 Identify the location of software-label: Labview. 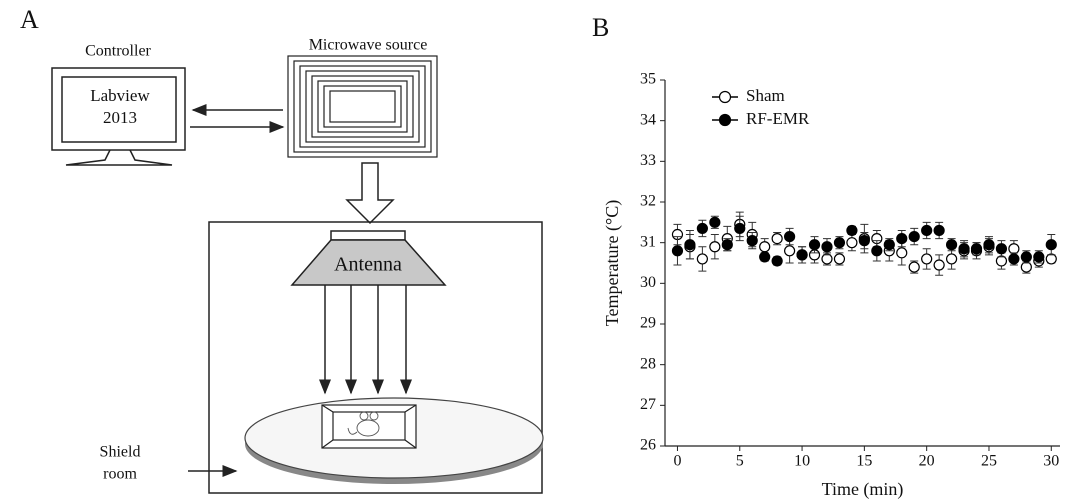
(120, 95).